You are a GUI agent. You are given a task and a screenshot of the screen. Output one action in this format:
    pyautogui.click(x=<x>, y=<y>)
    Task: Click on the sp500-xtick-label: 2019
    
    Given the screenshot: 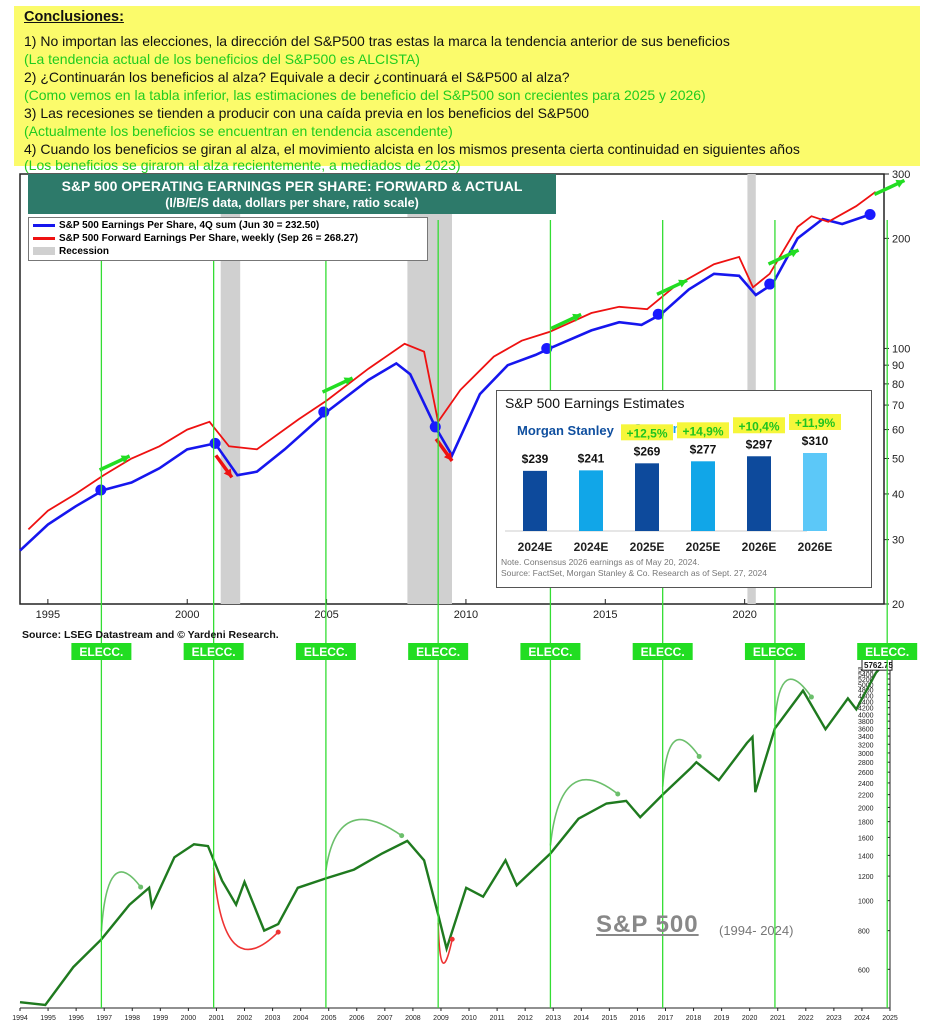 What is the action you would take?
    pyautogui.click(x=722, y=1018)
    